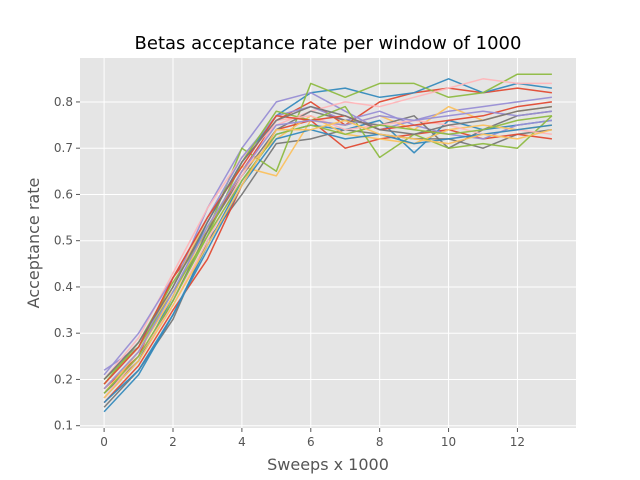  Describe the element at coordinates (63, 102) in the screenshot. I see `y-tick-label: 0.8` at that location.